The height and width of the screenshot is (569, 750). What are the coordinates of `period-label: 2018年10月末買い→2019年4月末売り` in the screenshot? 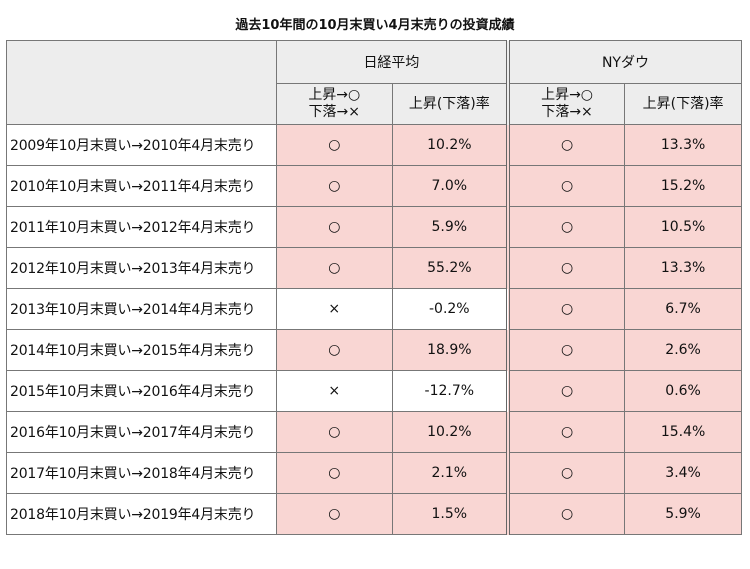 It's located at (141, 514).